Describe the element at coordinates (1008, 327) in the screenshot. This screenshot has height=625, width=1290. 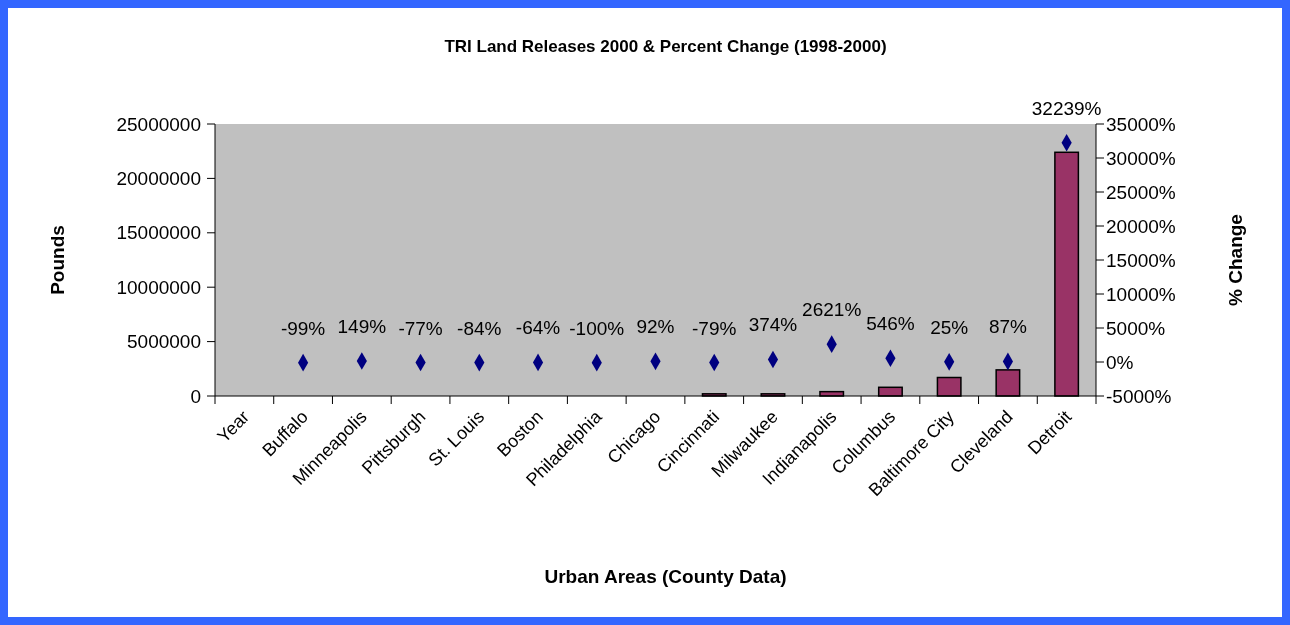
I see `data-label: 87%` at that location.